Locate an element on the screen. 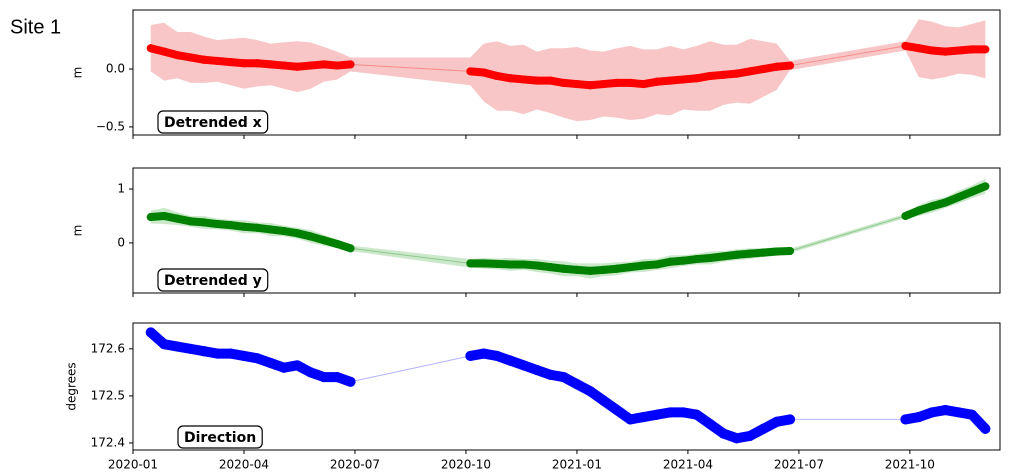 The height and width of the screenshot is (473, 1013). x-tick-label: 2021-04 is located at coordinates (688, 465).